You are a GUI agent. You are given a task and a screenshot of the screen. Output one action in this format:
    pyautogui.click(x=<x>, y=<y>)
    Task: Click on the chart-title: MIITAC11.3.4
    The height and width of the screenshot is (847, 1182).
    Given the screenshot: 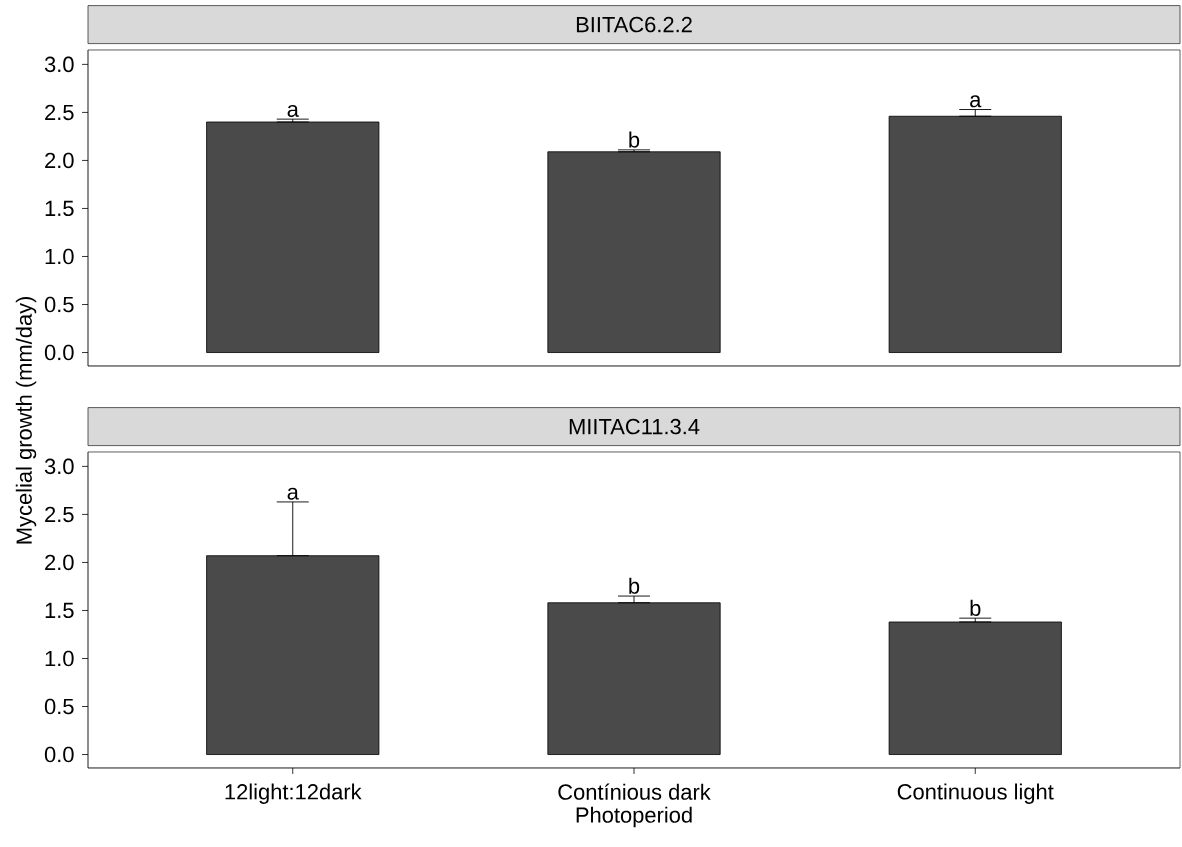 What is the action you would take?
    pyautogui.click(x=634, y=426)
    